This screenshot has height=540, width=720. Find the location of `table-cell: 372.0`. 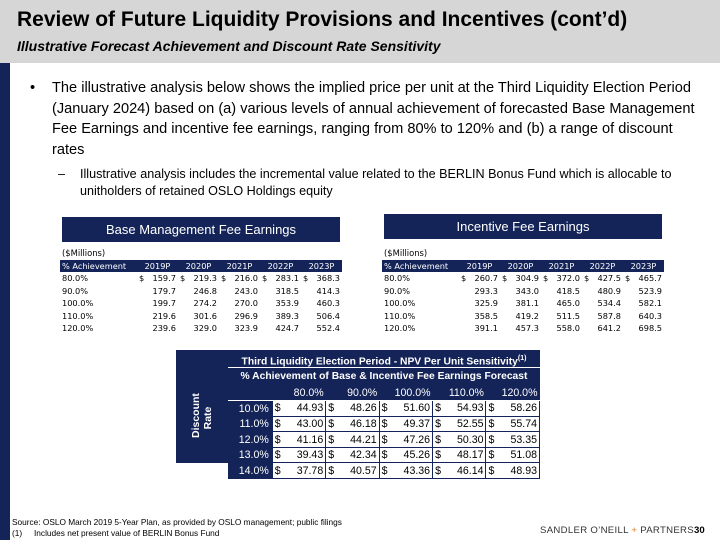

table-cell: 372.0 is located at coordinates (568, 278).